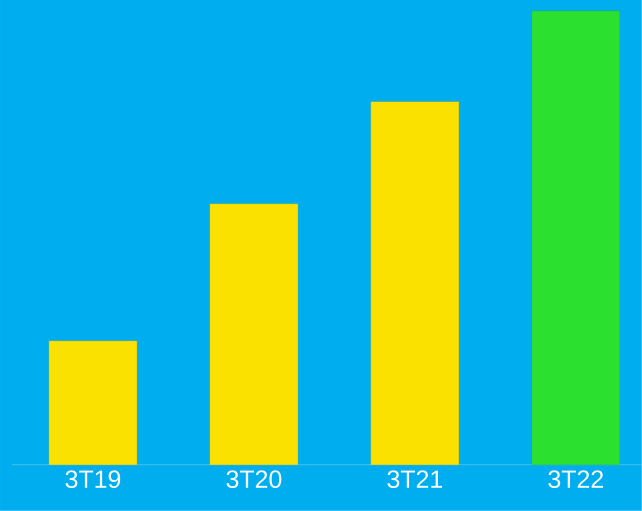 The width and height of the screenshot is (642, 511). What do you see at coordinates (93, 479) in the screenshot?
I see `x-tick-label: 3T19` at bounding box center [93, 479].